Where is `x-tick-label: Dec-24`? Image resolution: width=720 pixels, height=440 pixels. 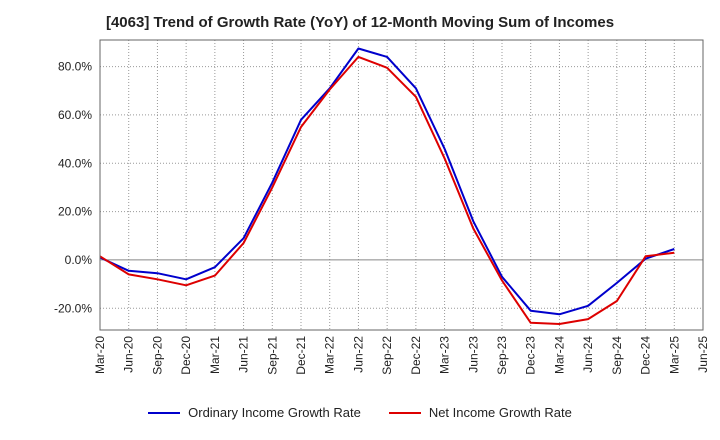
x-tick-label: Dec-24 is located at coordinates (646, 355).